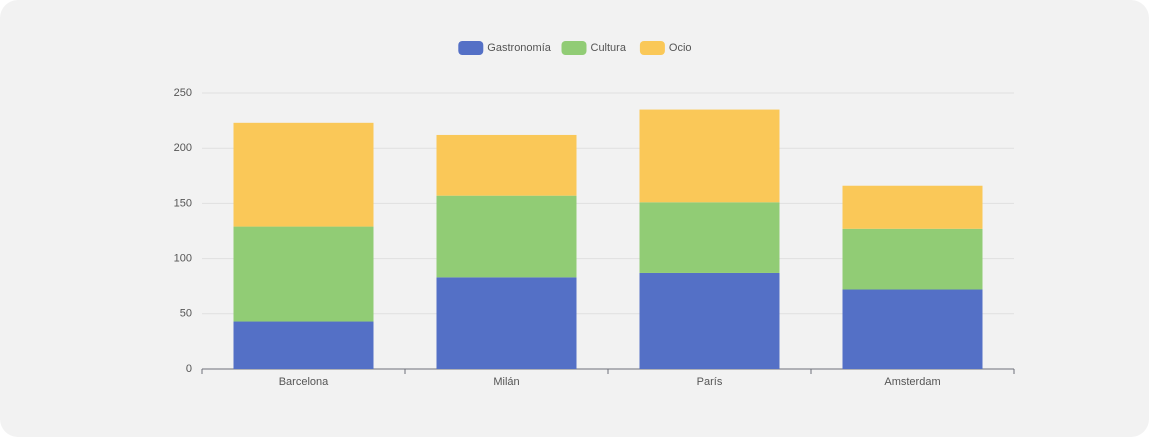 This screenshot has height=437, width=1149. I want to click on y-tick-label: 50, so click(186, 314).